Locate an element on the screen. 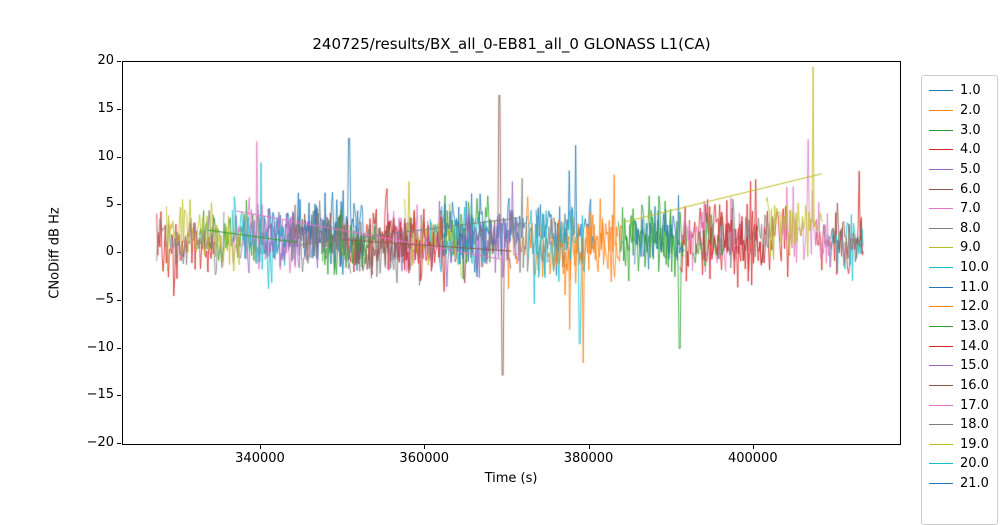 Image resolution: width=1000 pixels, height=525 pixels. legend-label: 20.0 is located at coordinates (974, 464).